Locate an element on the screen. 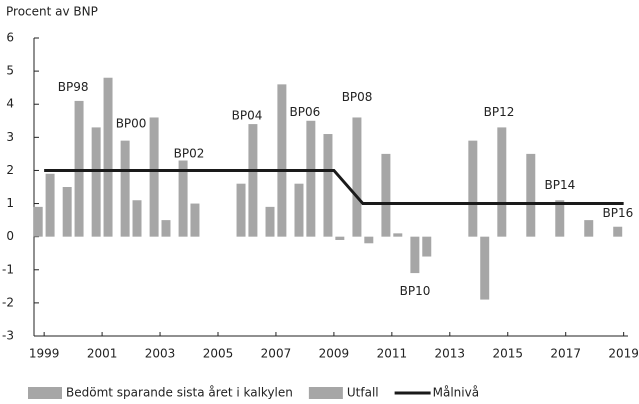  y-tick-label: 0 is located at coordinates (10, 236).